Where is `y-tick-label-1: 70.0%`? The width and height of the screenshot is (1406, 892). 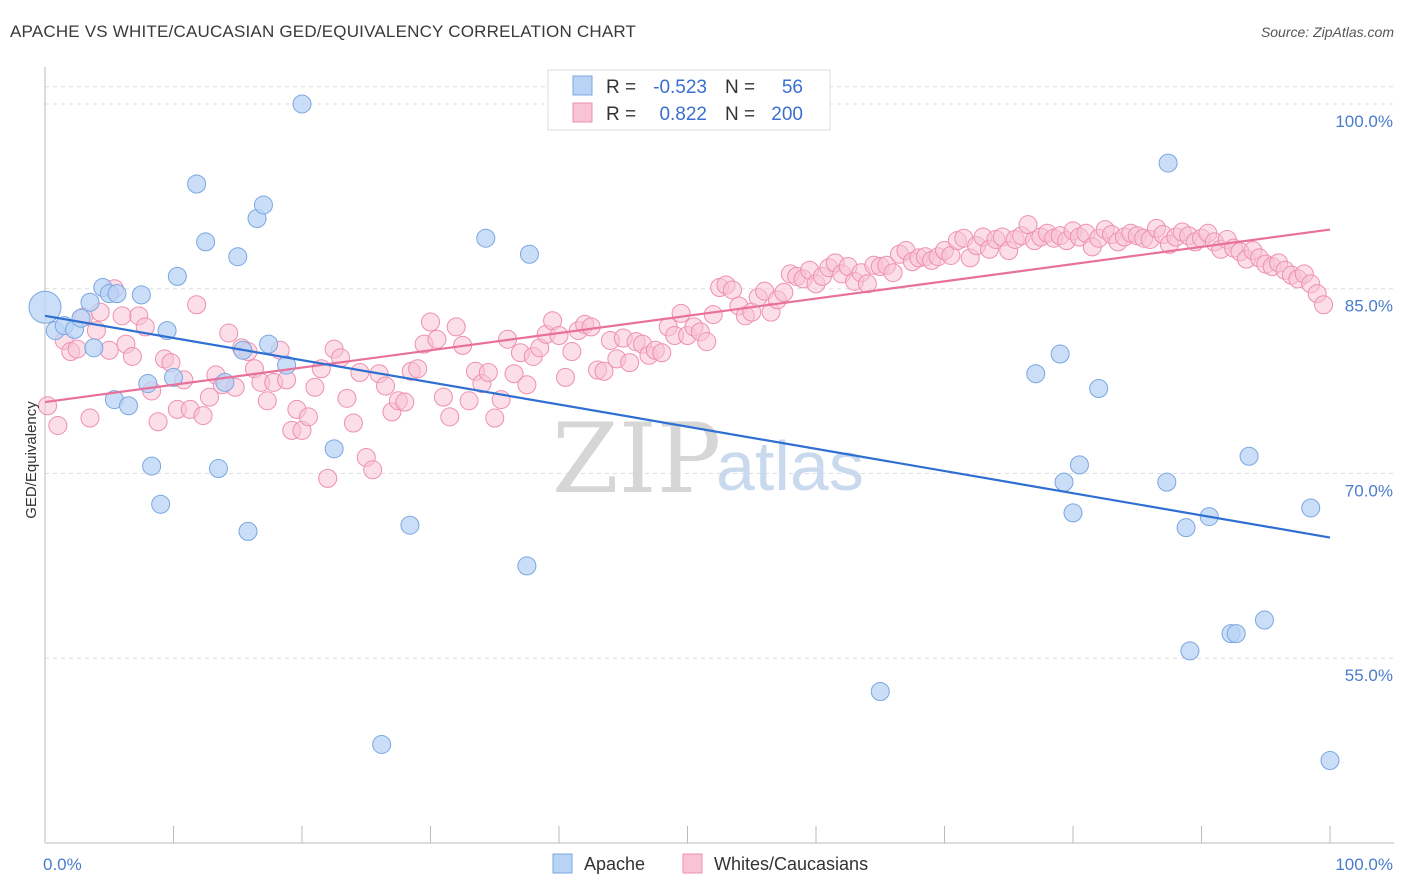
y-tick-label-1: 70.0% is located at coordinates (1369, 490).